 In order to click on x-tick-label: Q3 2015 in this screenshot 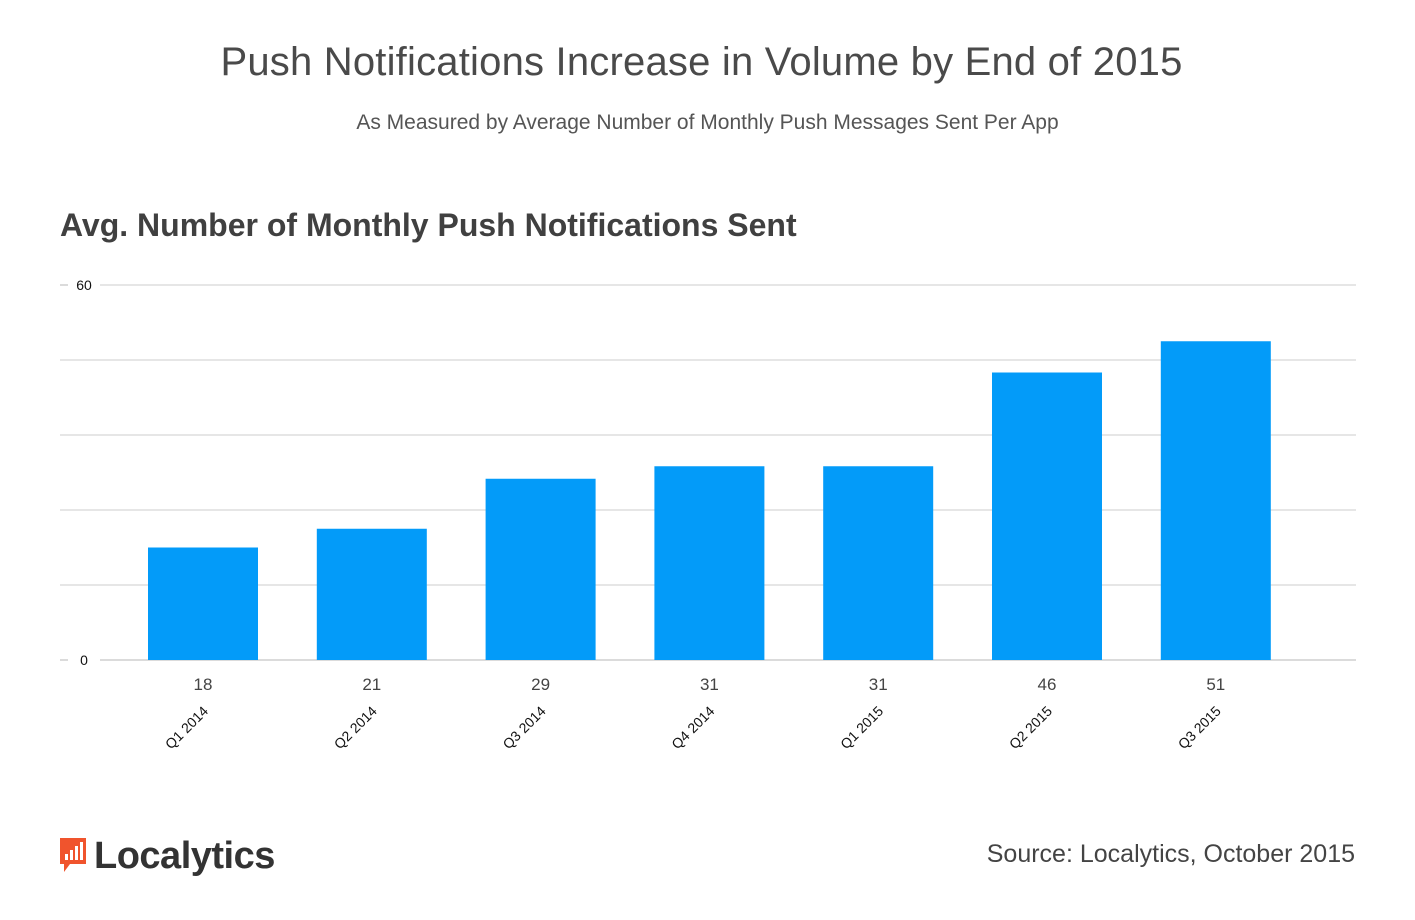, I will do `click(1199, 727)`.